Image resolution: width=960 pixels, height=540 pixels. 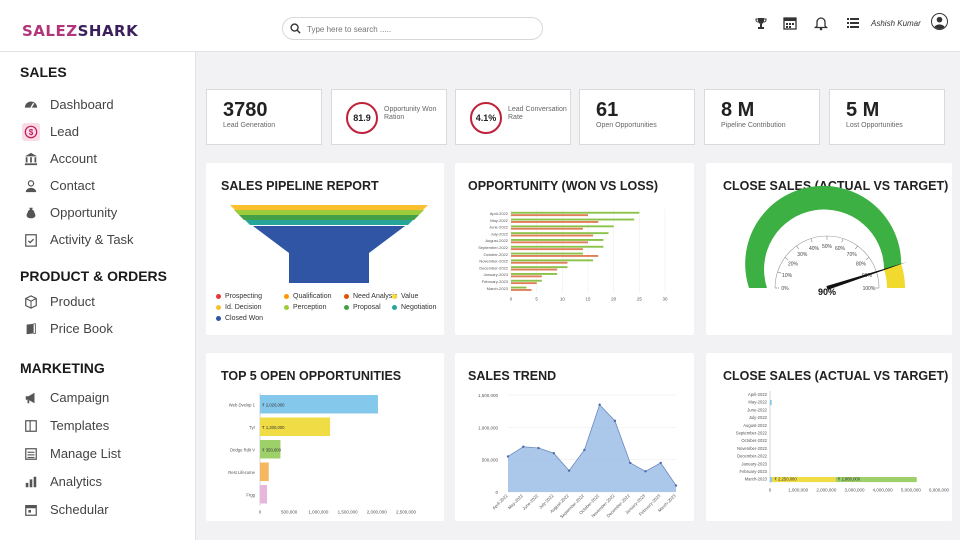 I want to click on x-tick-label: 3,000,000, so click(x=854, y=489).